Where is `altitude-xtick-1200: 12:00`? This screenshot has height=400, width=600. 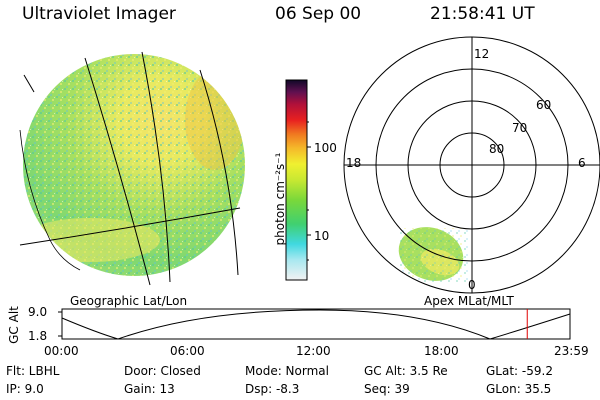
altitude-xtick-1200: 12:00 is located at coordinates (313, 351).